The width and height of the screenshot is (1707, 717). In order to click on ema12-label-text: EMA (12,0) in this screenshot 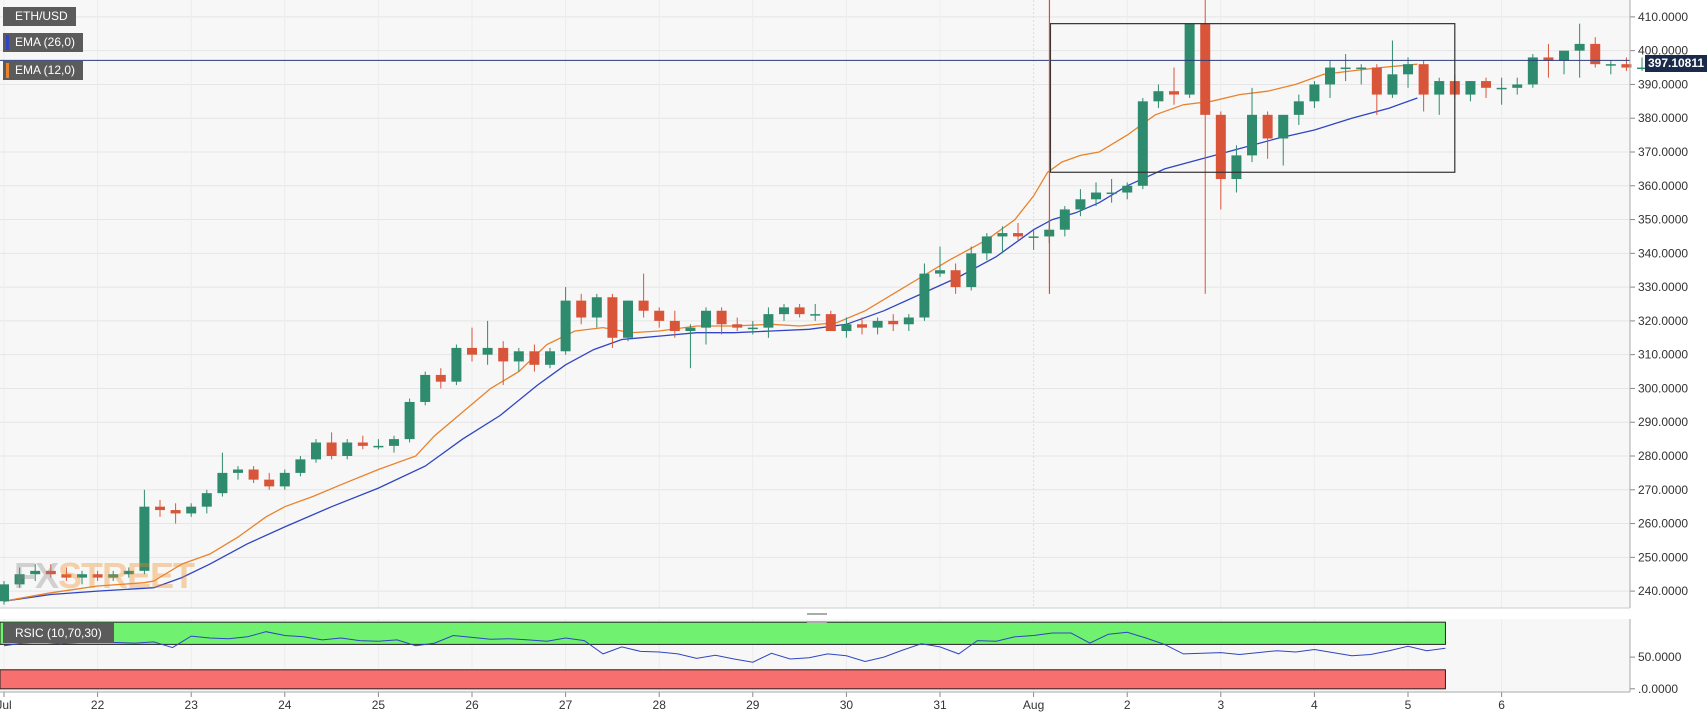, I will do `click(45, 70)`.